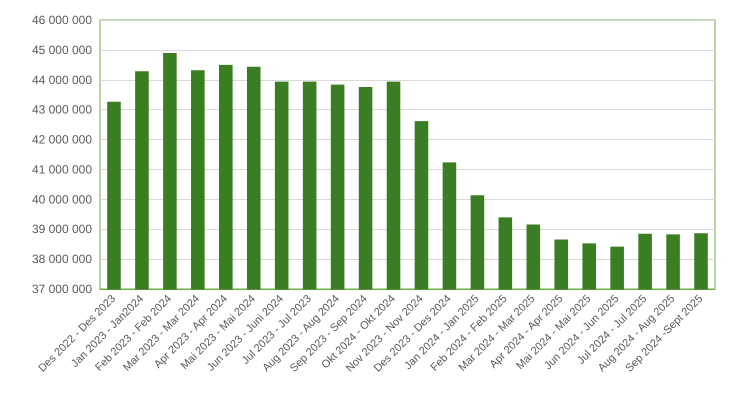  What do you see at coordinates (62, 169) in the screenshot?
I see `y-tick-label: 41 000 000` at bounding box center [62, 169].